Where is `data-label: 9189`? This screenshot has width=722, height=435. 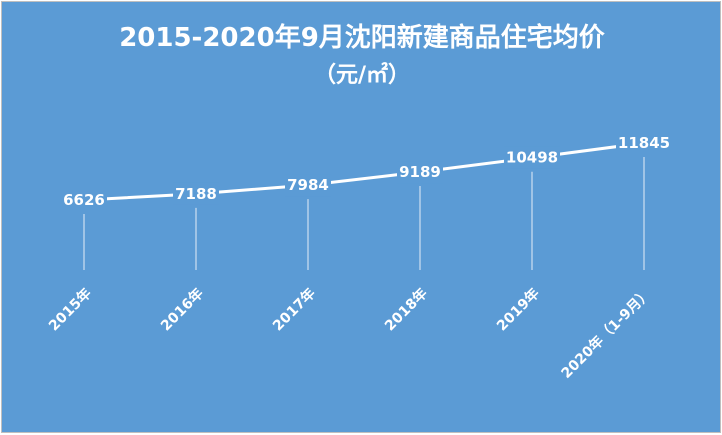 data-label: 9189 is located at coordinates (420, 172).